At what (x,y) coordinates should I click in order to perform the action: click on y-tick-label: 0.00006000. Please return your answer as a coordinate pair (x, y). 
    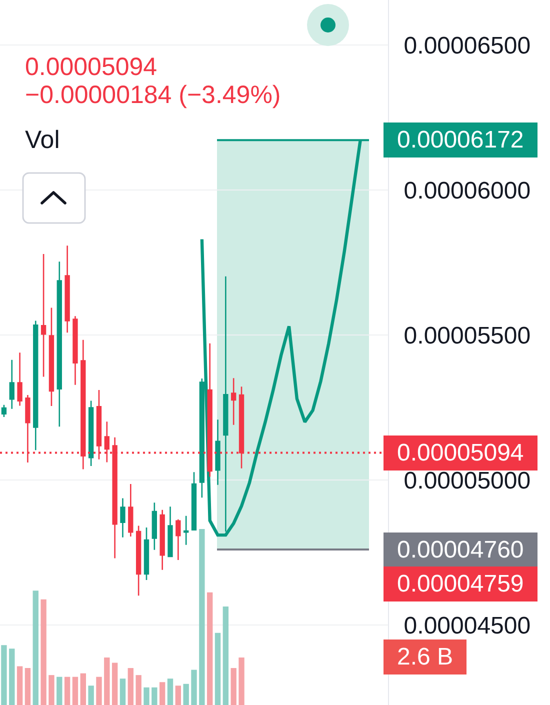
    Looking at the image, I should click on (467, 190).